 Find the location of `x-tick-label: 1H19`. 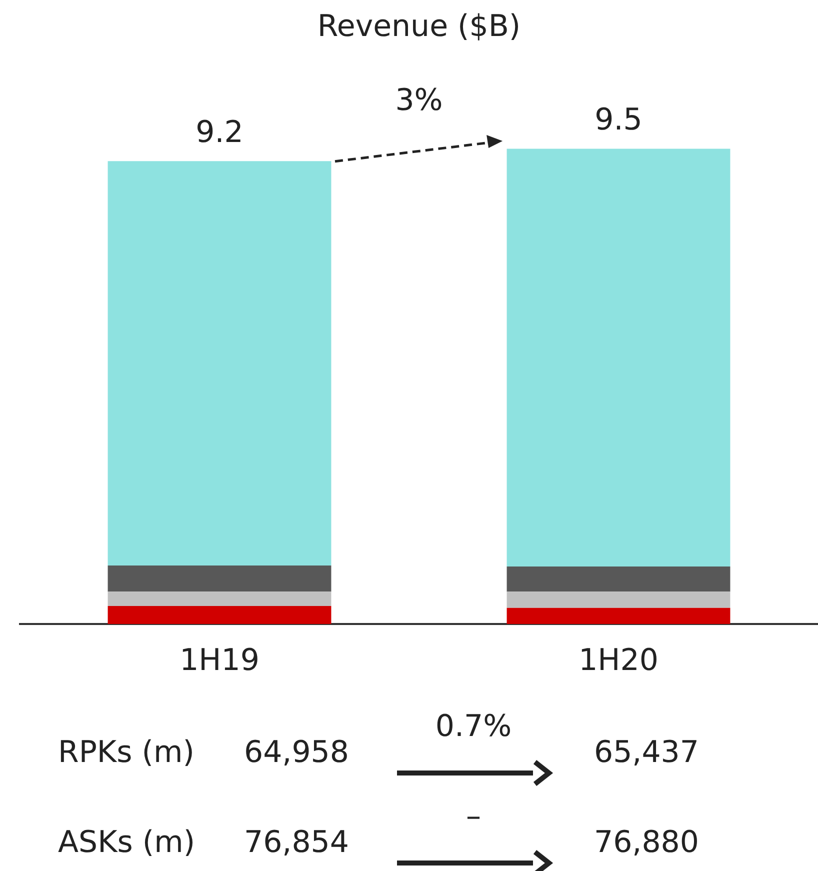

x-tick-label: 1H19 is located at coordinates (220, 660).